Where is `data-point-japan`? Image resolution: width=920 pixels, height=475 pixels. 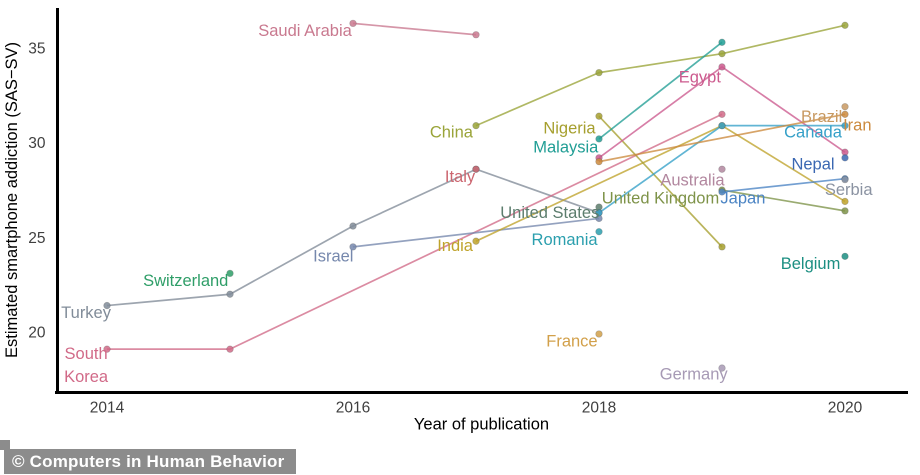
data-point-japan is located at coordinates (722, 192).